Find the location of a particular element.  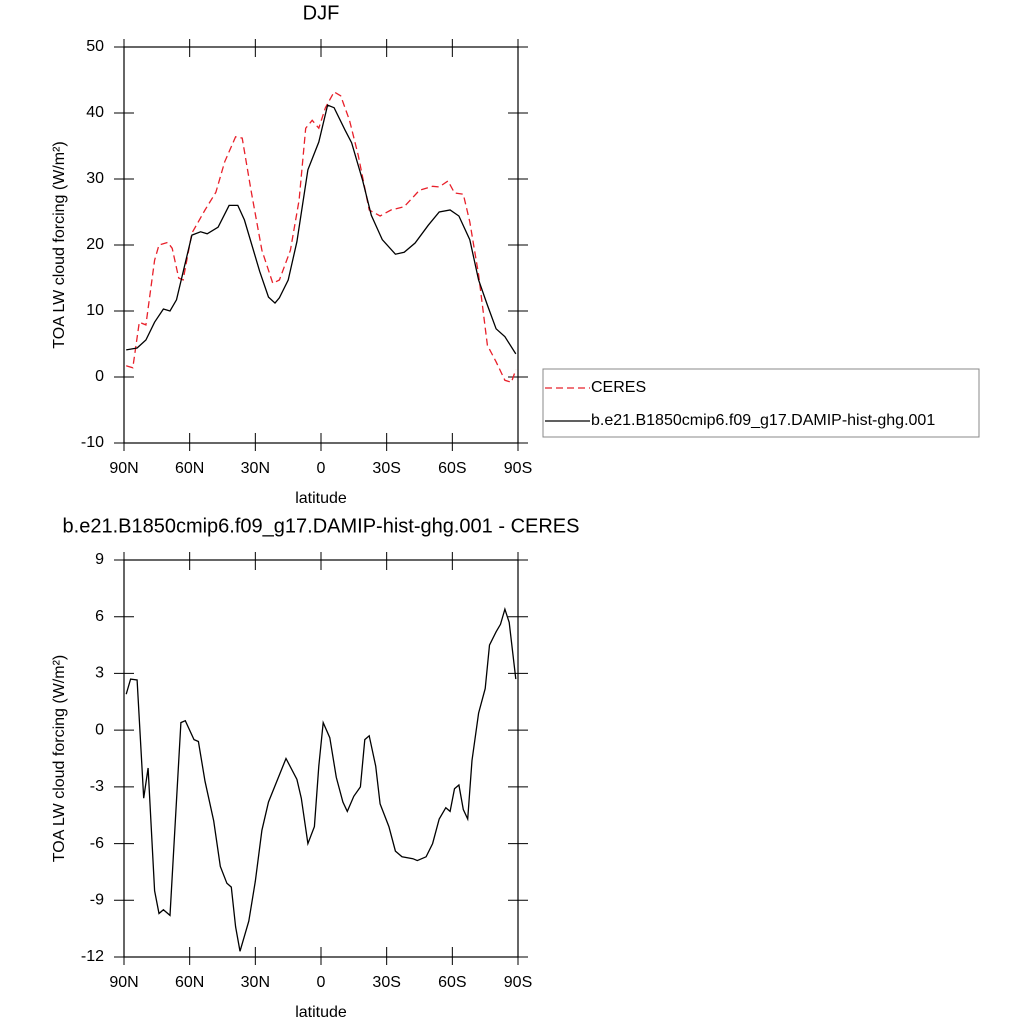

y-tick-label: 9 is located at coordinates (99, 559).